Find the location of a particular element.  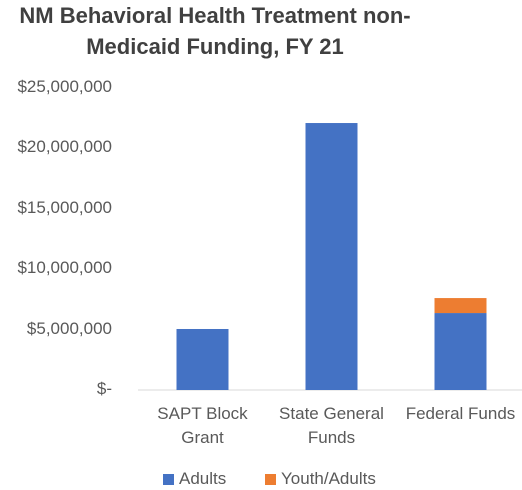

y-tick-label: $15,000,000 is located at coordinates (64, 207).